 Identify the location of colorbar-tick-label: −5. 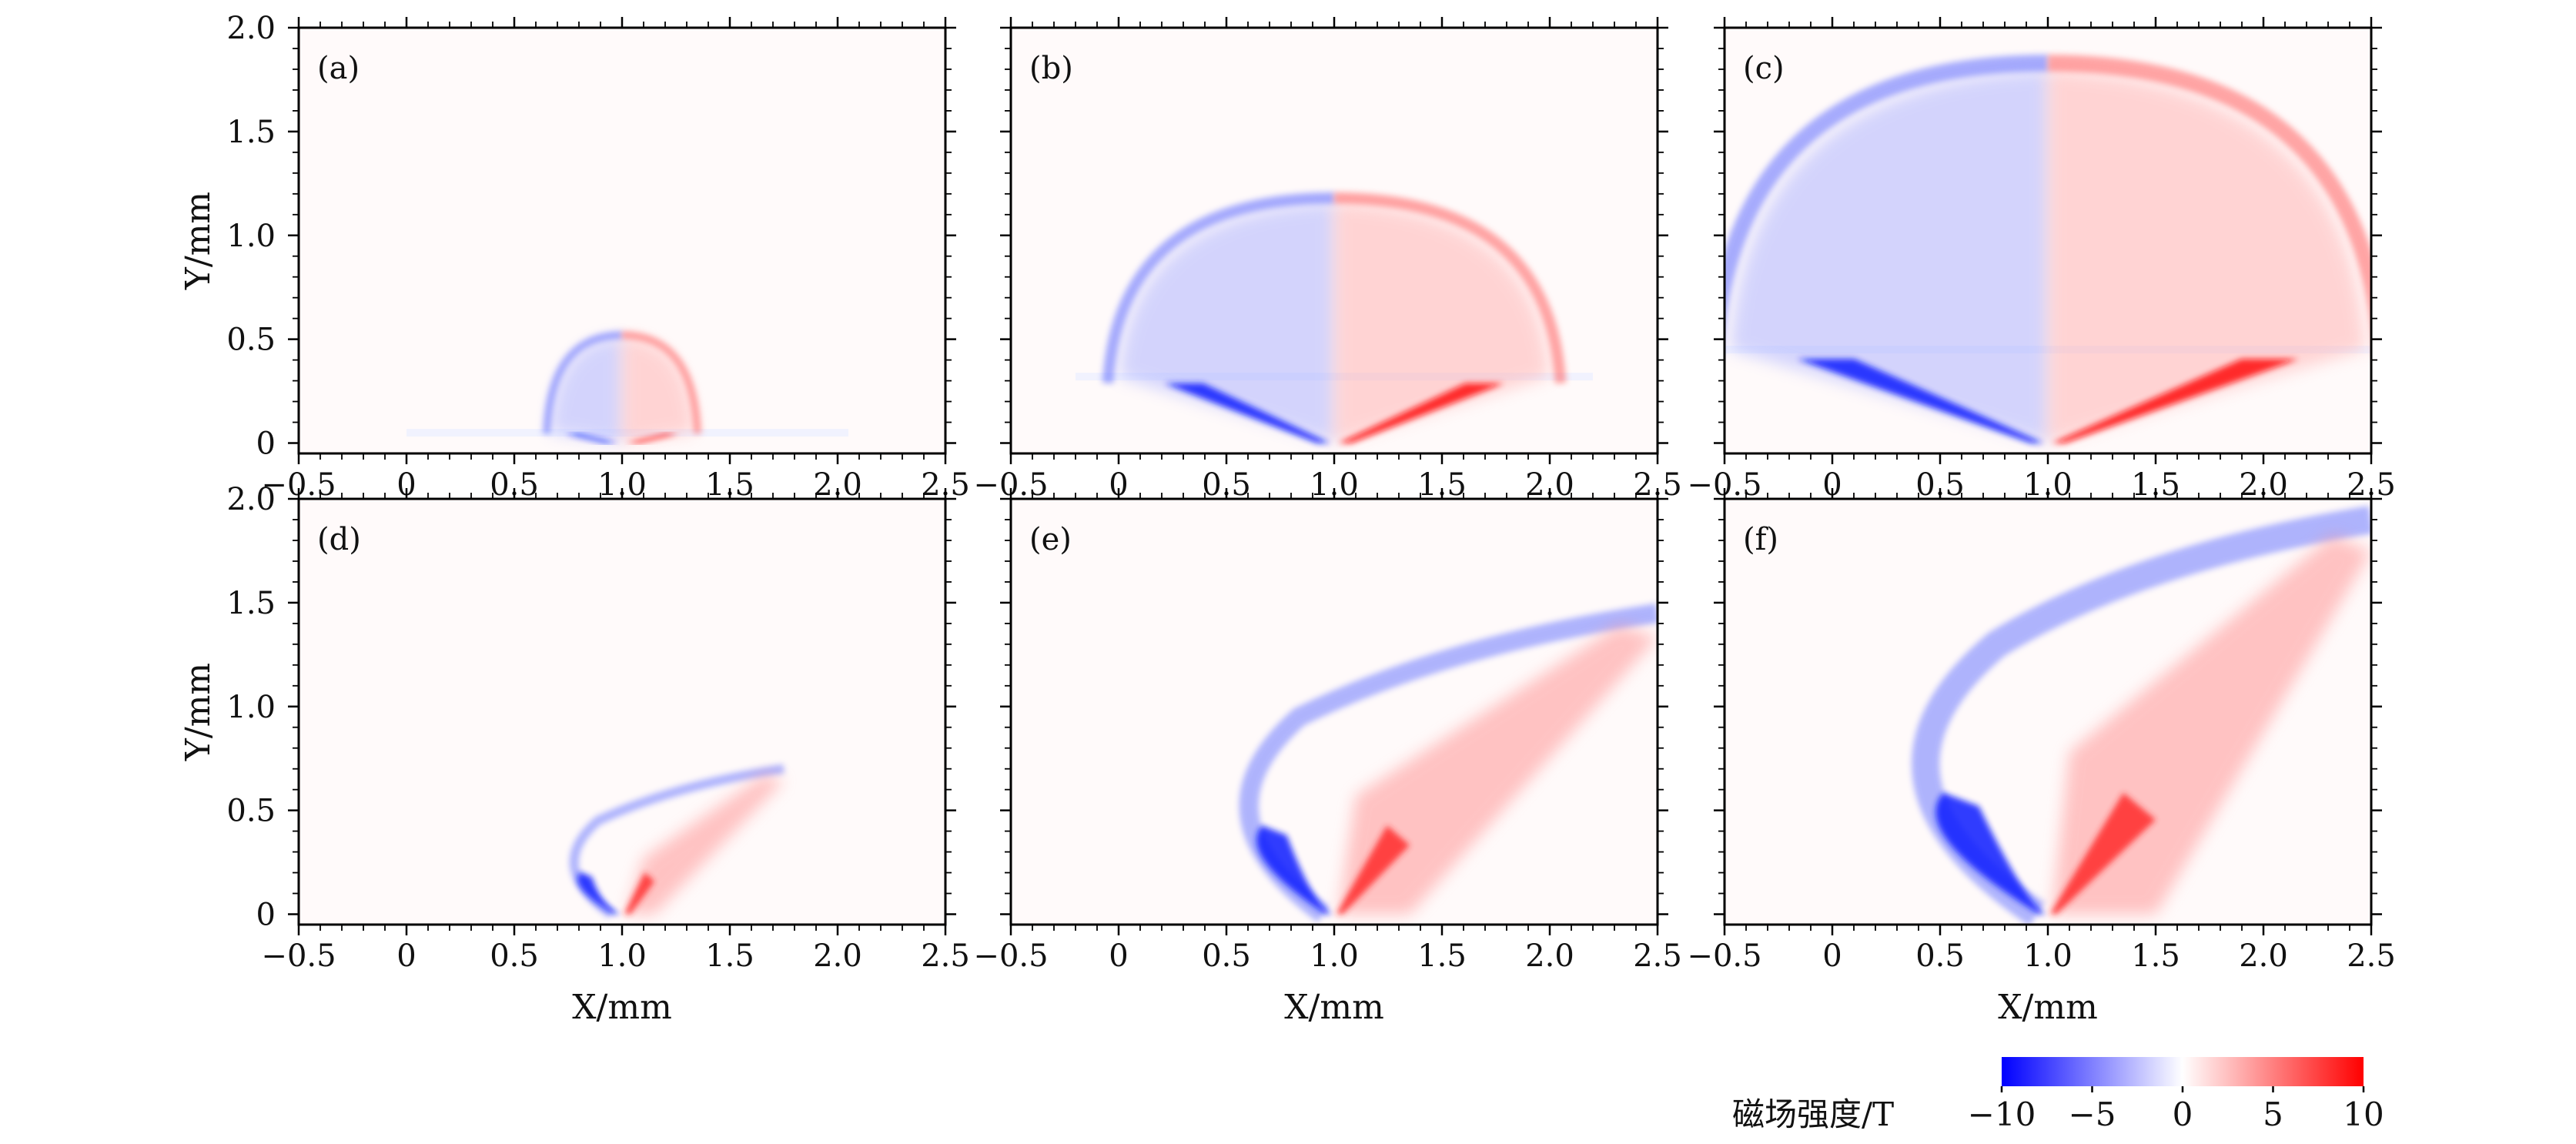
(2092, 1114).